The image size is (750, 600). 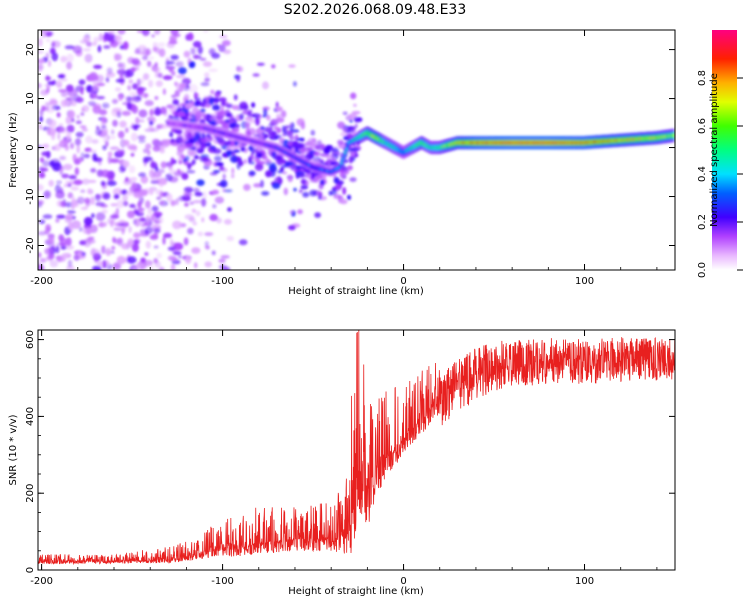 I want to click on snr-x-tick-label: 0, so click(x=403, y=581).